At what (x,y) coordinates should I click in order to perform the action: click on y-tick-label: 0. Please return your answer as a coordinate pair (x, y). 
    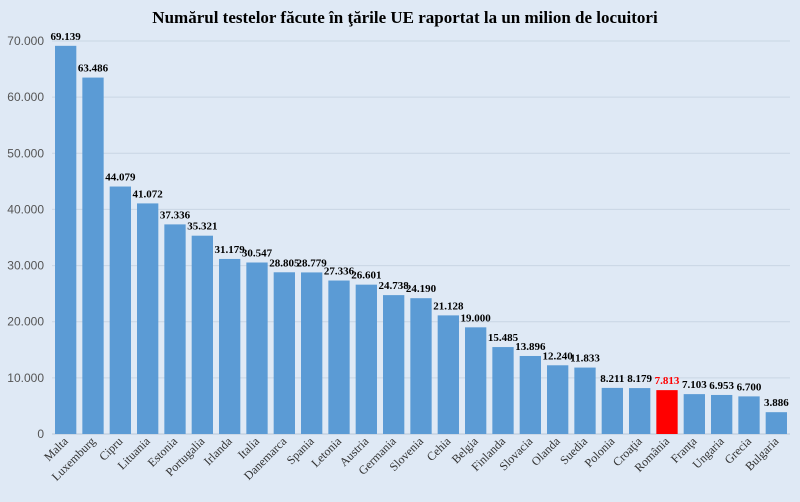
    Looking at the image, I should click on (40, 434).